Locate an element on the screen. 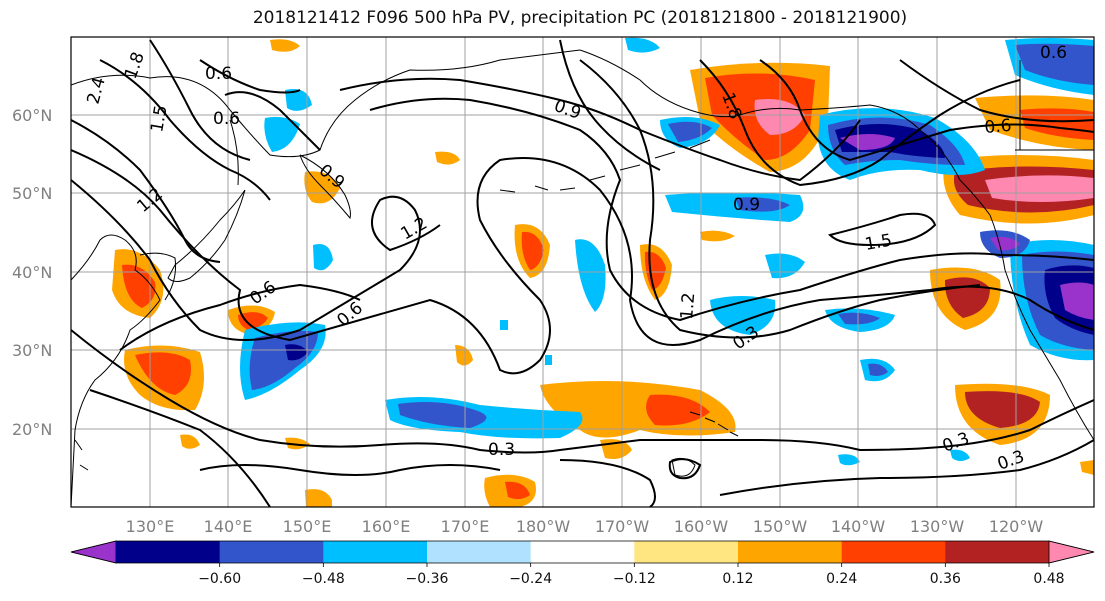 The width and height of the screenshot is (1105, 601). colorbar-outline is located at coordinates (582, 552).